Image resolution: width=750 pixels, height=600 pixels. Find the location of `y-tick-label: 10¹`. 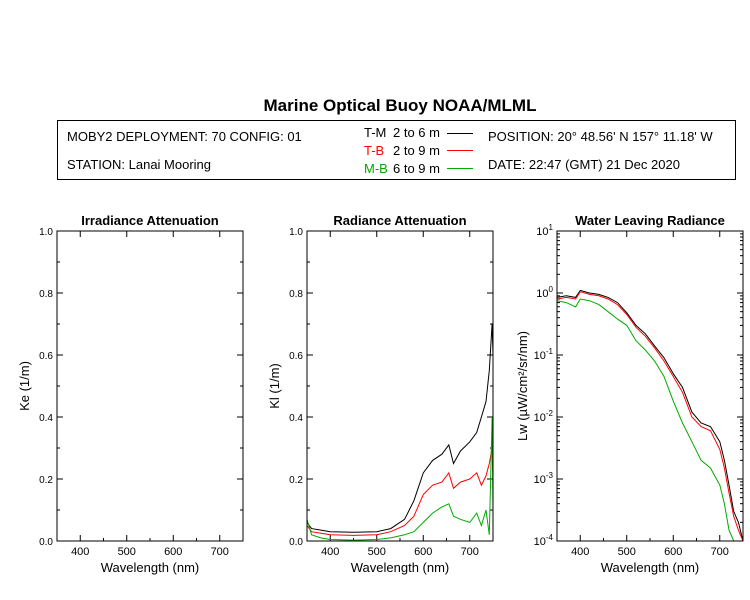

y-tick-label: 10¹ is located at coordinates (544, 230).